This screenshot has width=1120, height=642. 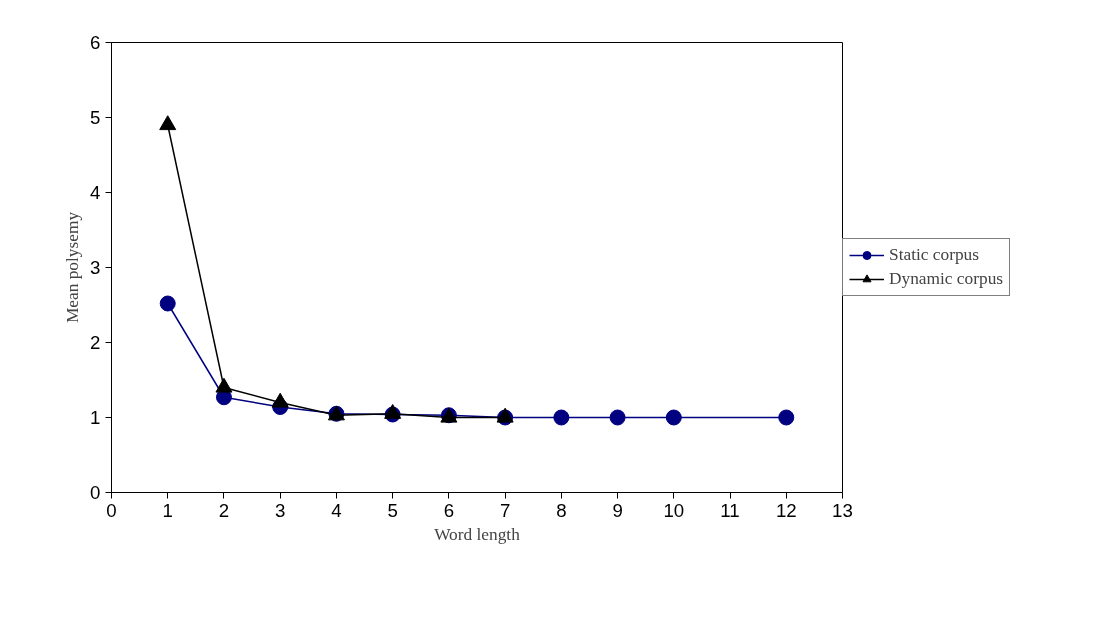 What do you see at coordinates (730, 510) in the screenshot?
I see `x-tick-label: 11` at bounding box center [730, 510].